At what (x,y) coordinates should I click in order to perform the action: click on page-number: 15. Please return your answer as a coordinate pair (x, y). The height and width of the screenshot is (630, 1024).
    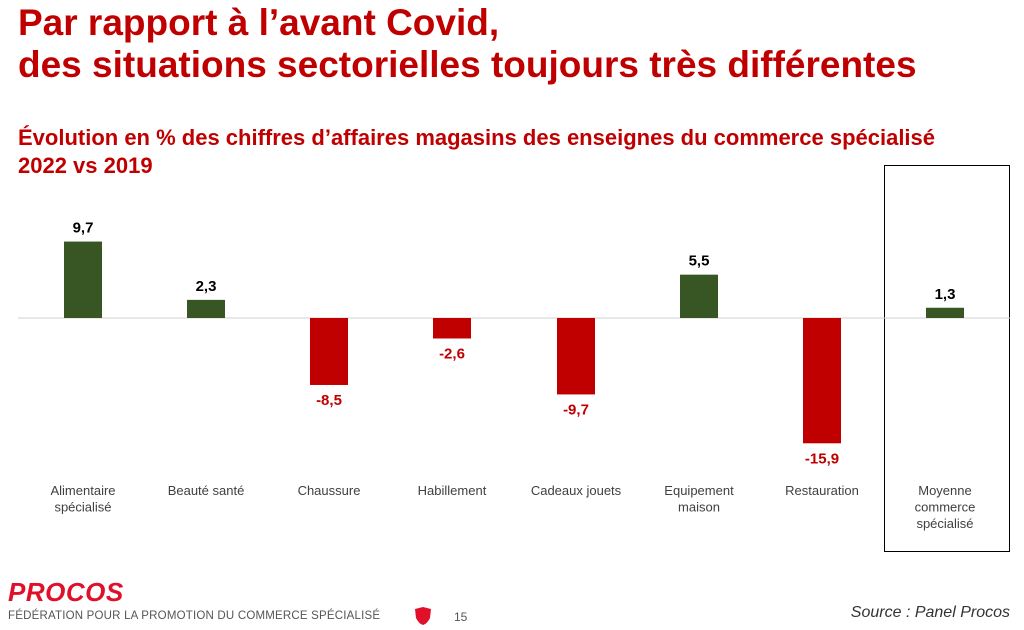
    Looking at the image, I should click on (461, 617).